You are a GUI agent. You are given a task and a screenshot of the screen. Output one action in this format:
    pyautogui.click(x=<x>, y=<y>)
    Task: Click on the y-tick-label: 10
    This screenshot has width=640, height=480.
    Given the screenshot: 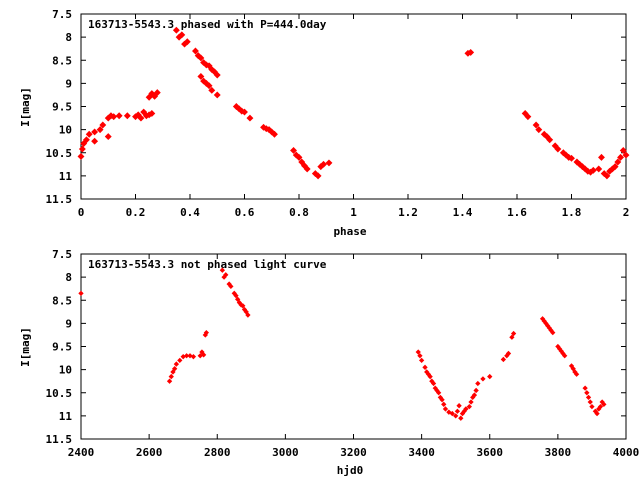 What is the action you would take?
    pyautogui.click(x=65, y=370)
    